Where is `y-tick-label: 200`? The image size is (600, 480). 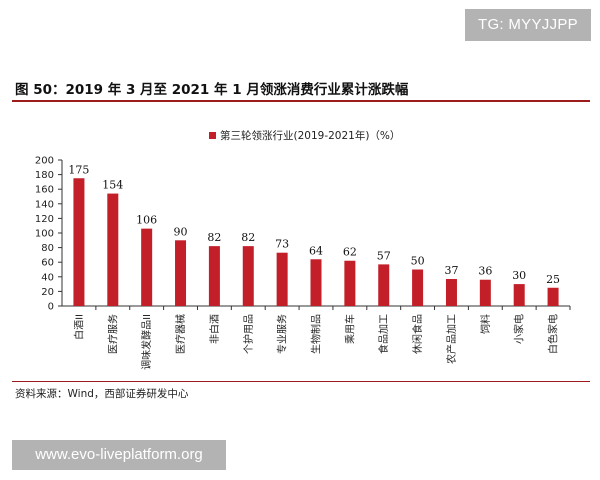 y-tick-label: 200 is located at coordinates (44, 161).